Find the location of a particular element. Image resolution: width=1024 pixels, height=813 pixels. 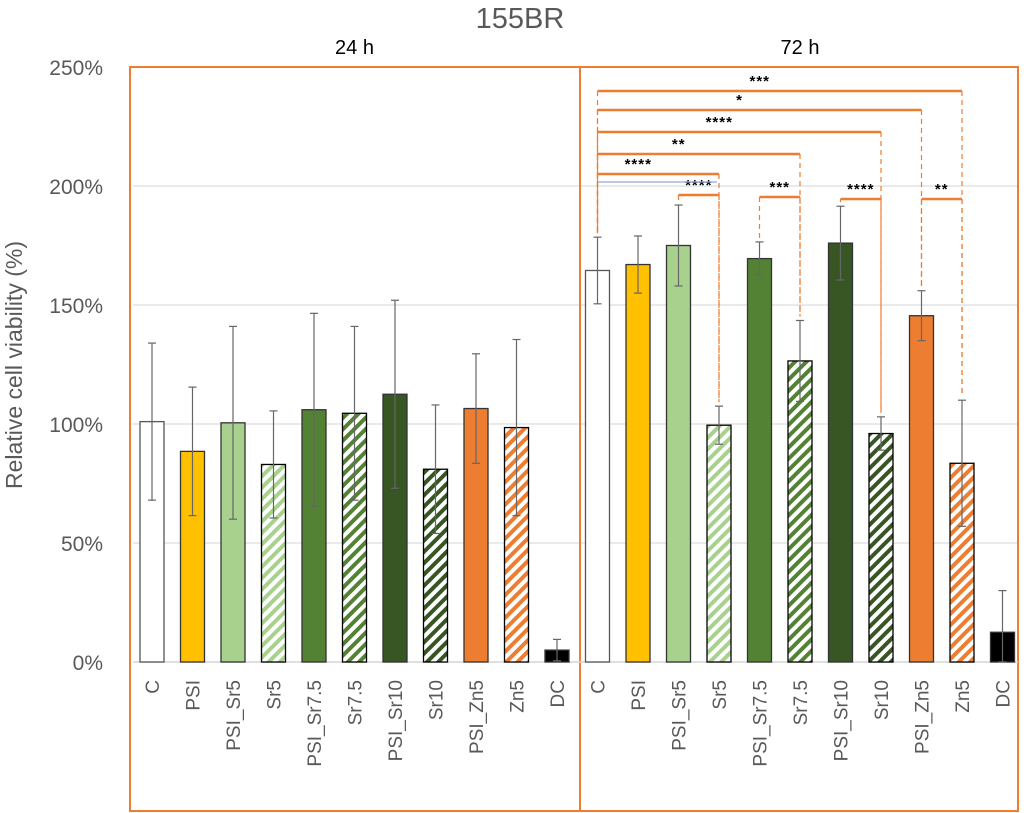

y-tick-label: 250% is located at coordinates (76, 68).